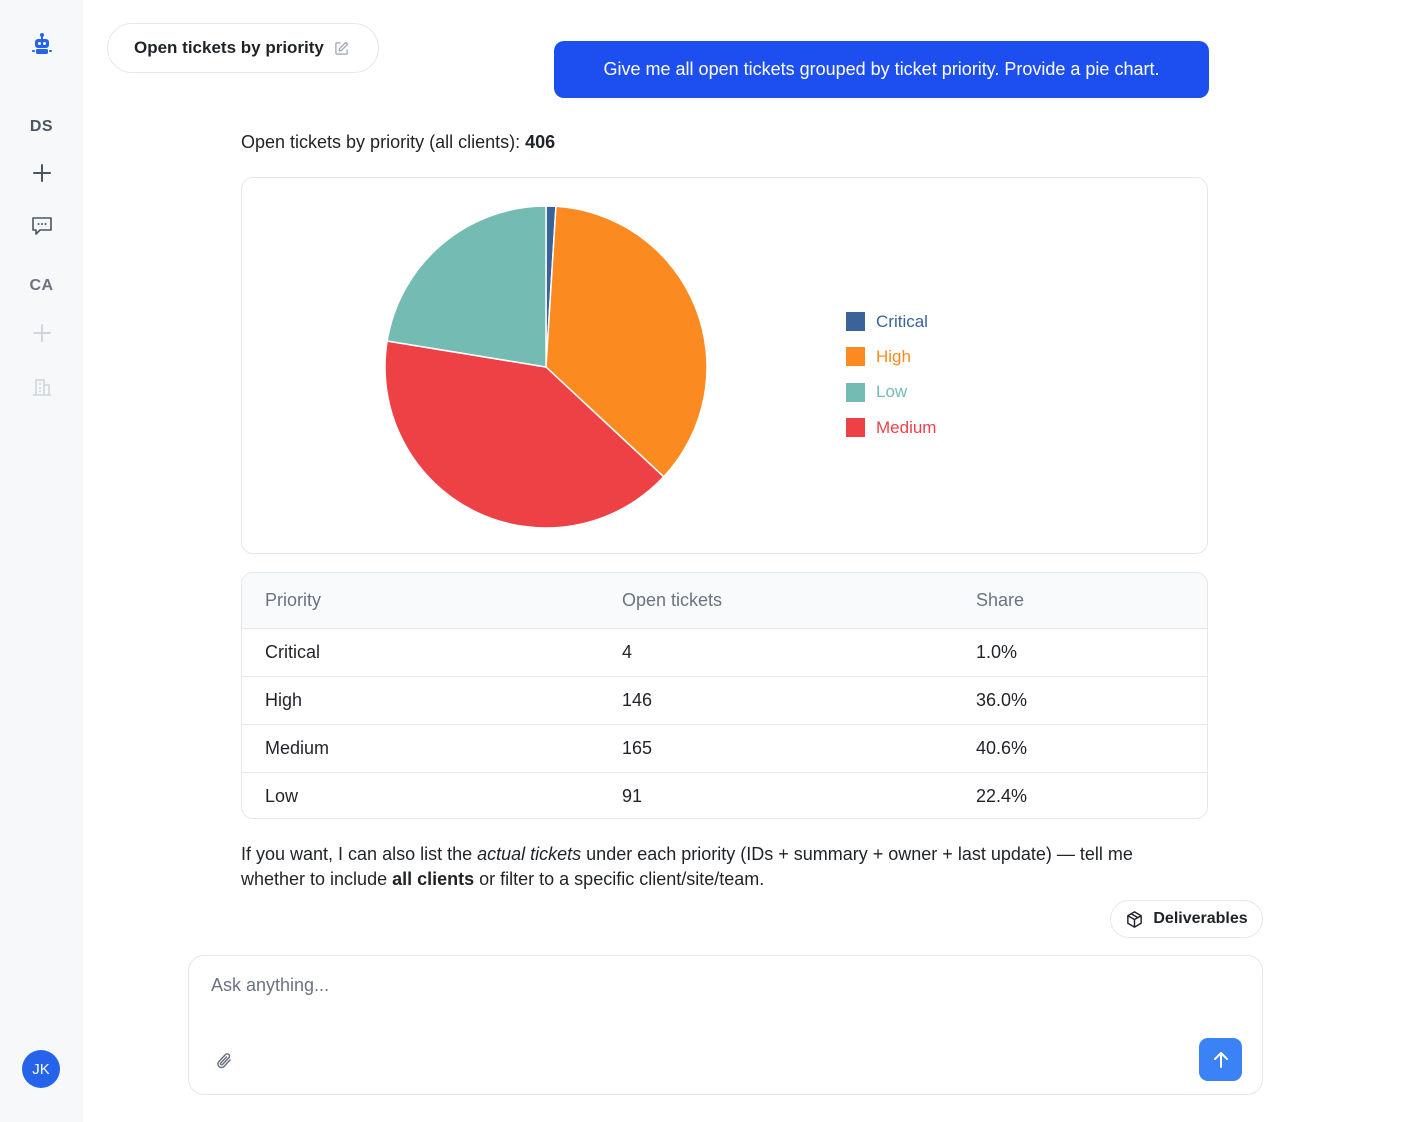 The width and height of the screenshot is (1402, 1122). I want to click on workspace-label-ca: CA, so click(41, 285).